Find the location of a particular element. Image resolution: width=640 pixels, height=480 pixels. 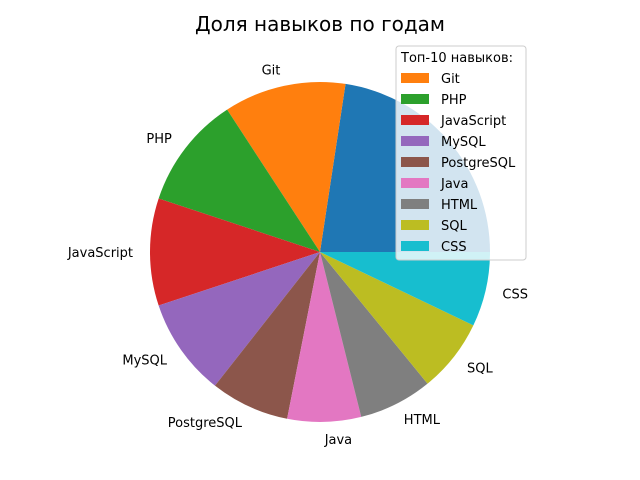

pie-slice-java is located at coordinates (324, 337).